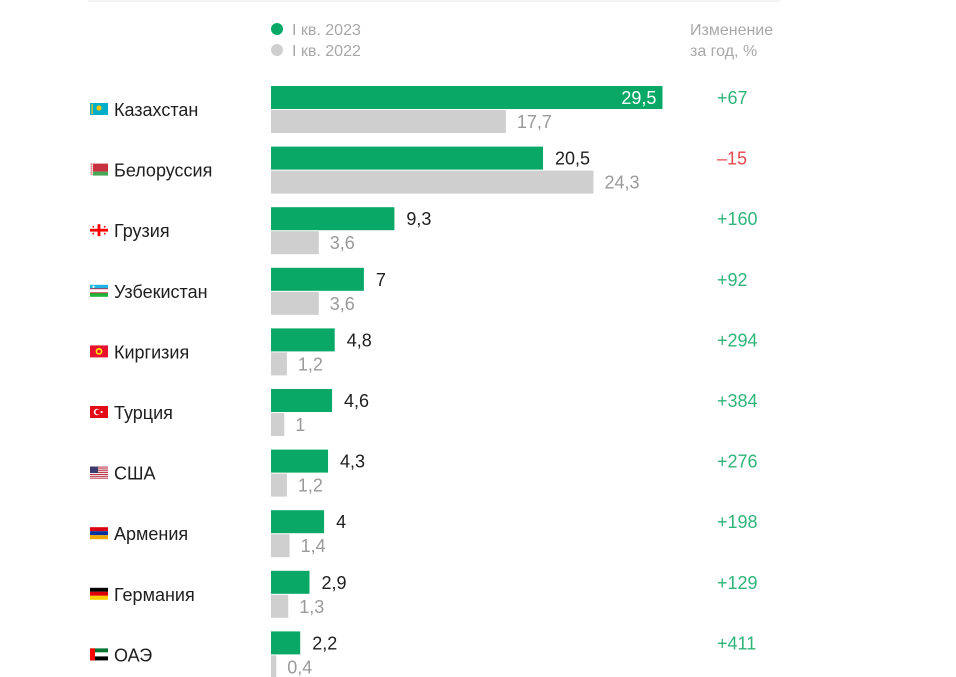 This screenshot has height=677, width=956. What do you see at coordinates (572, 159) in the screenshot?
I see `value-label-2023: 20,5` at bounding box center [572, 159].